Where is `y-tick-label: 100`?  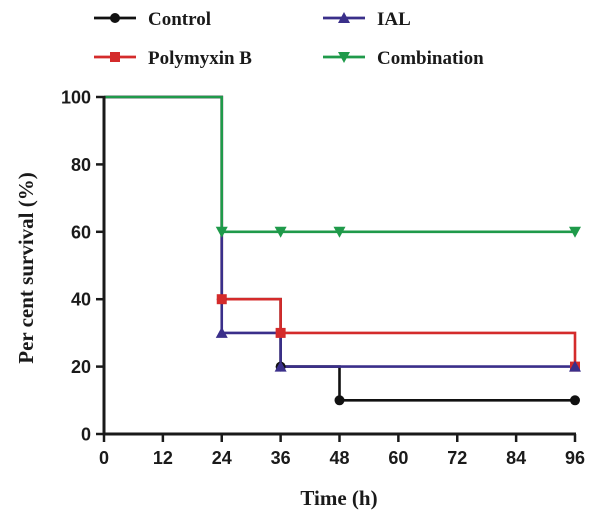 y-tick-label: 100 is located at coordinates (76, 98).